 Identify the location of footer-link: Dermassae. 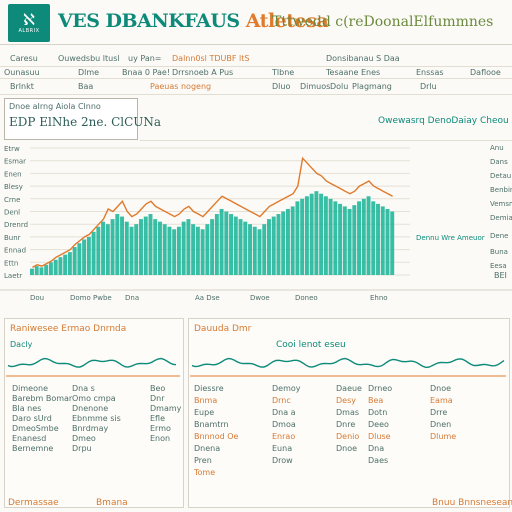
(33, 503).